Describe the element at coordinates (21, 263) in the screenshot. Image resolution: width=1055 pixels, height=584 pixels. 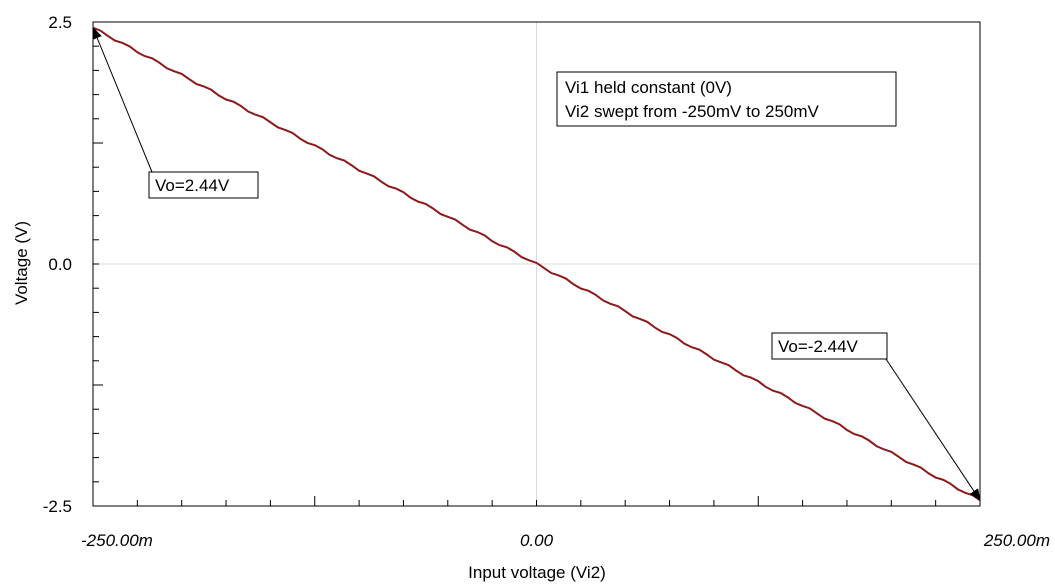
I see `y-axis-title: Voltage (V)` at that location.